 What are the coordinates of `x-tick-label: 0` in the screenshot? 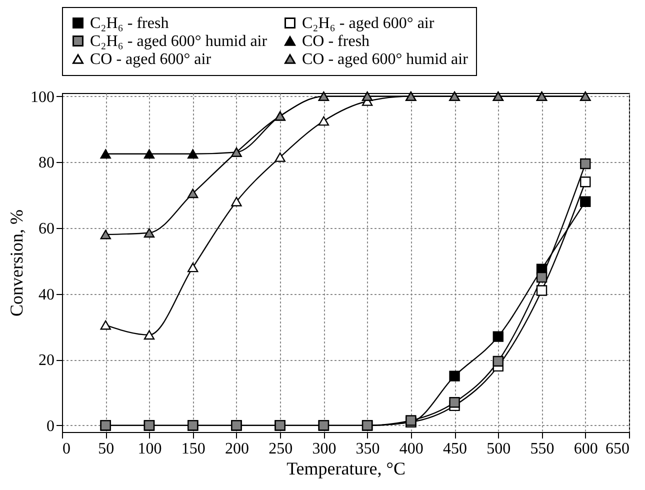 It's located at (66, 449).